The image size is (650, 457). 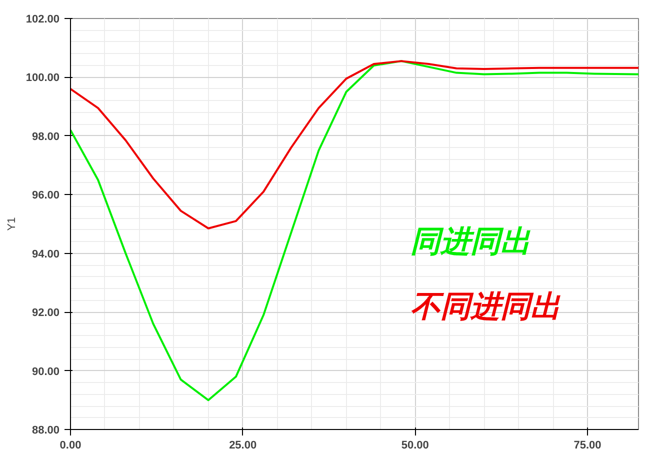 I want to click on y-tick-label: 102.00, so click(x=43, y=20).